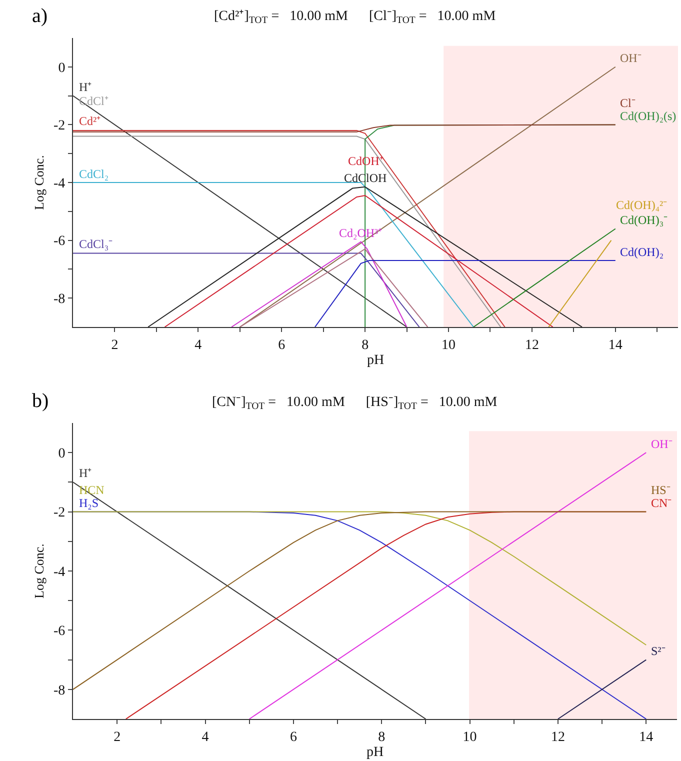  I want to click on text: CdCl⁺, so click(93, 101).